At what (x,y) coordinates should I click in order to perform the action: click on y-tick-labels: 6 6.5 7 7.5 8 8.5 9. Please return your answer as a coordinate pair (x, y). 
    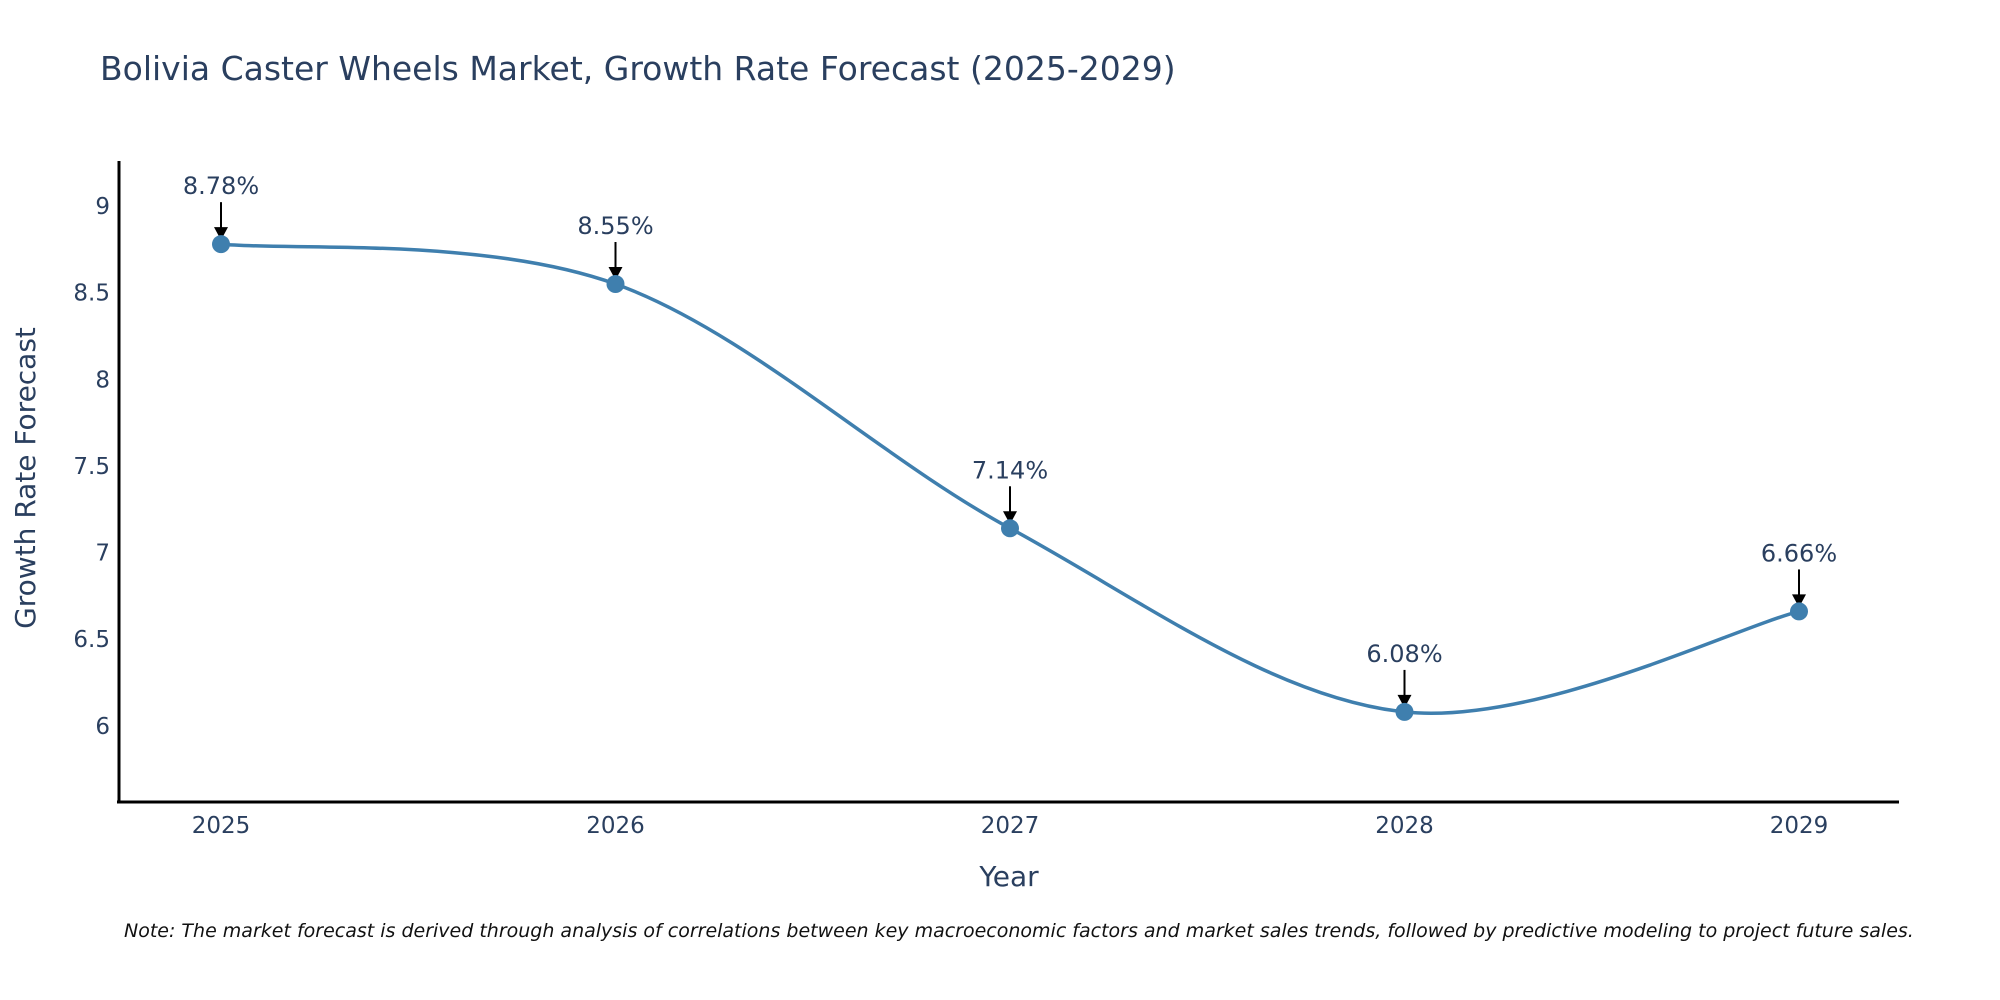
    Looking at the image, I should click on (91, 467).